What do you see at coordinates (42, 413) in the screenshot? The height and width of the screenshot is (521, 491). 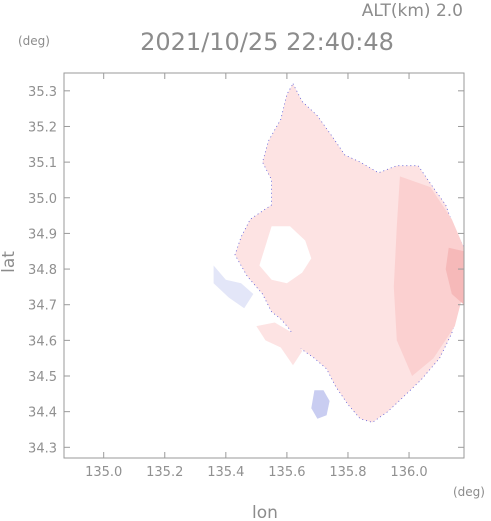 I see `y-tick-label: 34.4` at bounding box center [42, 413].